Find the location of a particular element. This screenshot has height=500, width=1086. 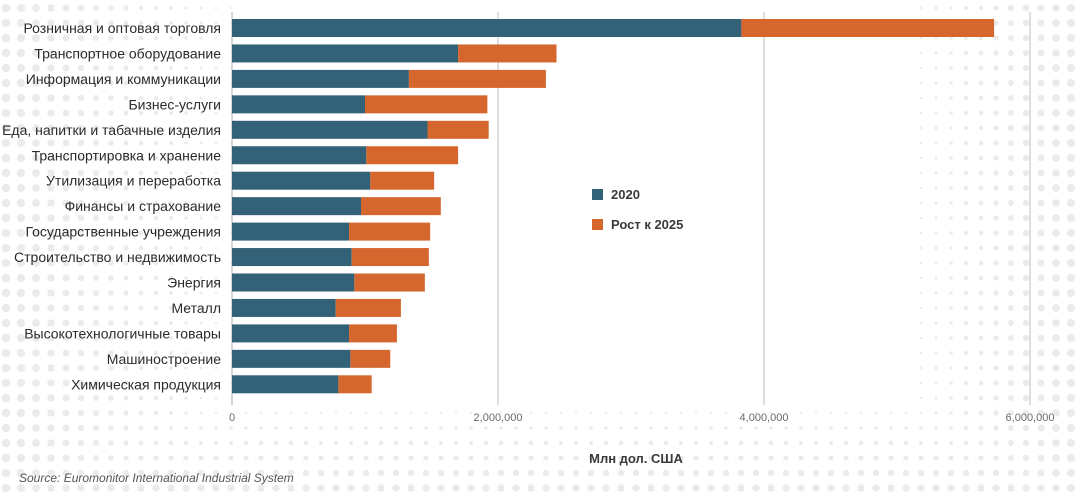

category-label: Химическая продукция is located at coordinates (146, 384).